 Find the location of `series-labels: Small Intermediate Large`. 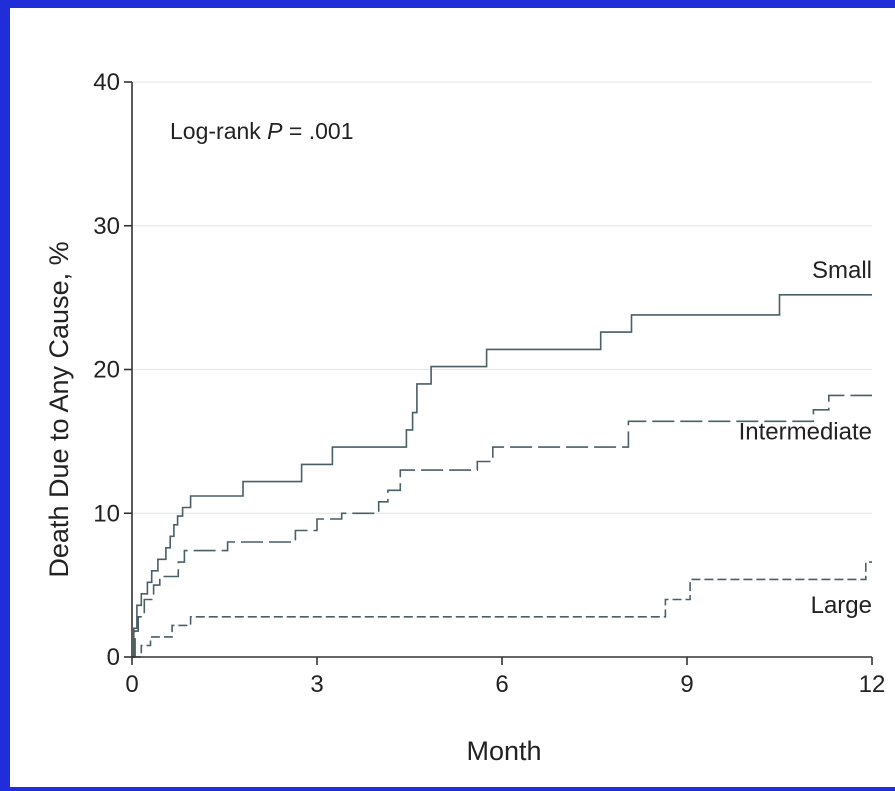

series-labels: Small Intermediate Large is located at coordinates (805, 438).